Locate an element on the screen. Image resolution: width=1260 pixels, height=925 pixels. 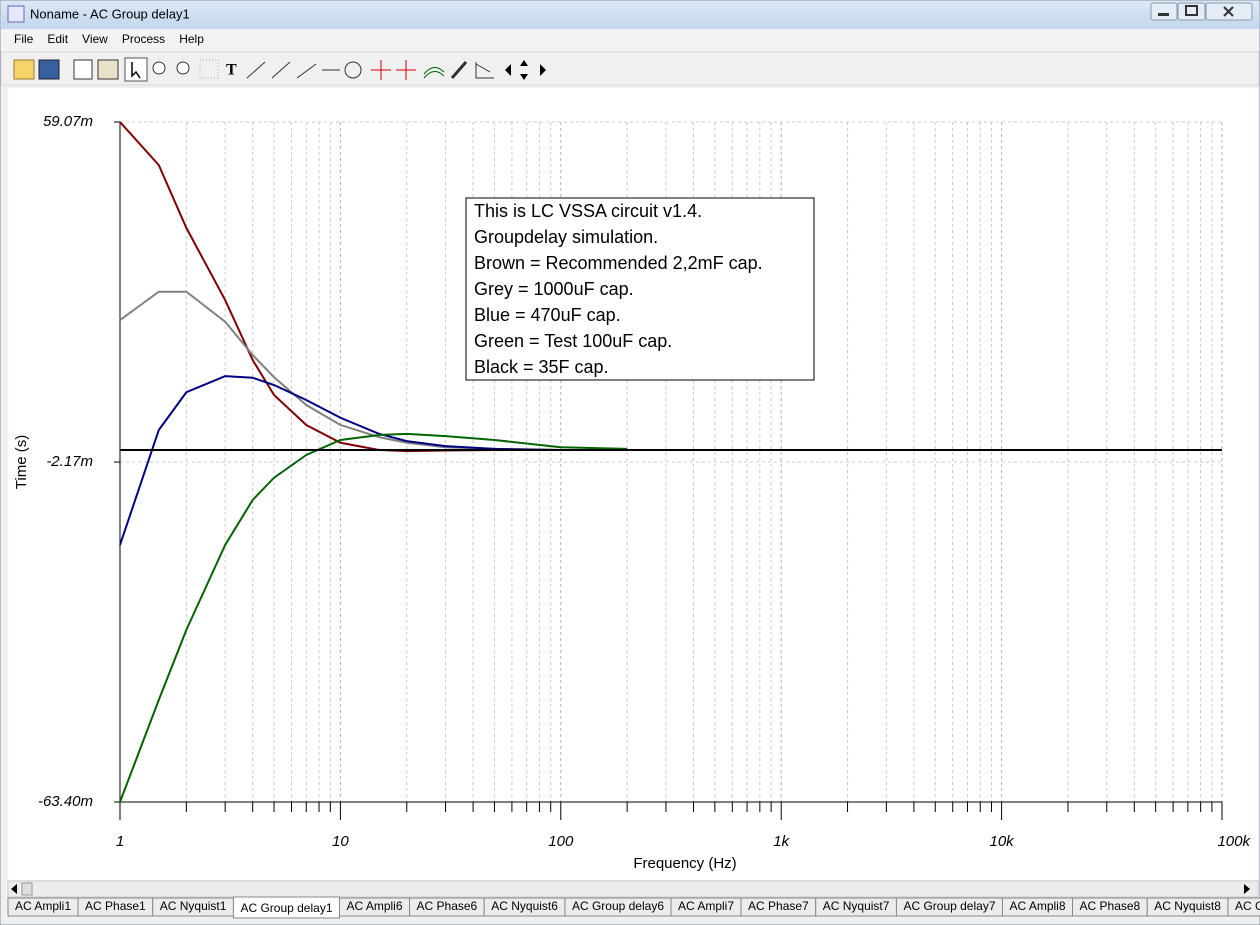
tab-label: AC Nyquist1 is located at coordinates (193, 906).